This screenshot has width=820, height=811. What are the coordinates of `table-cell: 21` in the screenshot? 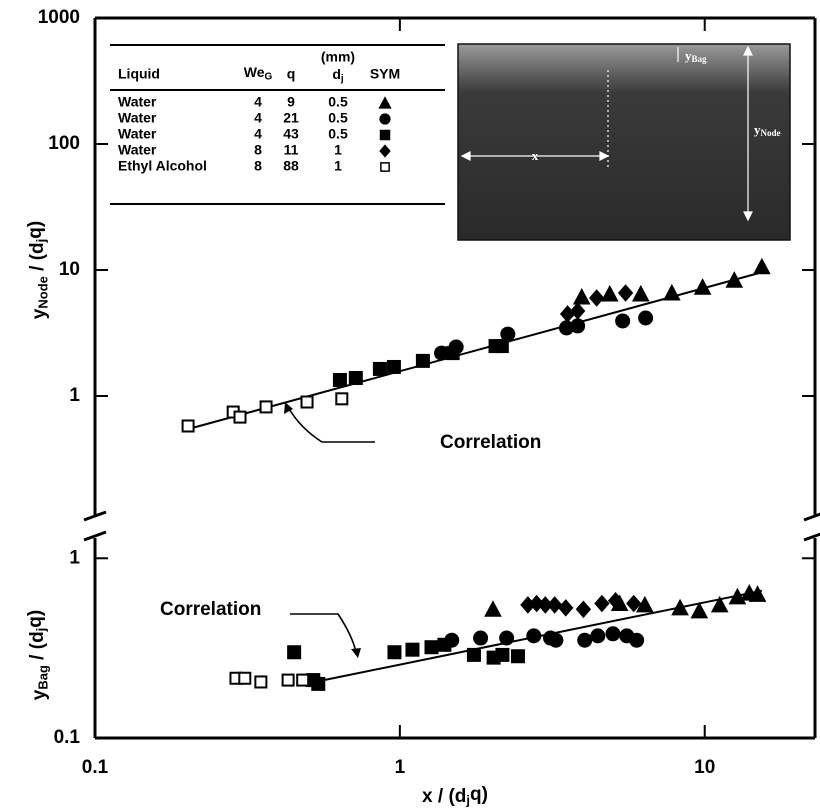 It's located at (291, 118).